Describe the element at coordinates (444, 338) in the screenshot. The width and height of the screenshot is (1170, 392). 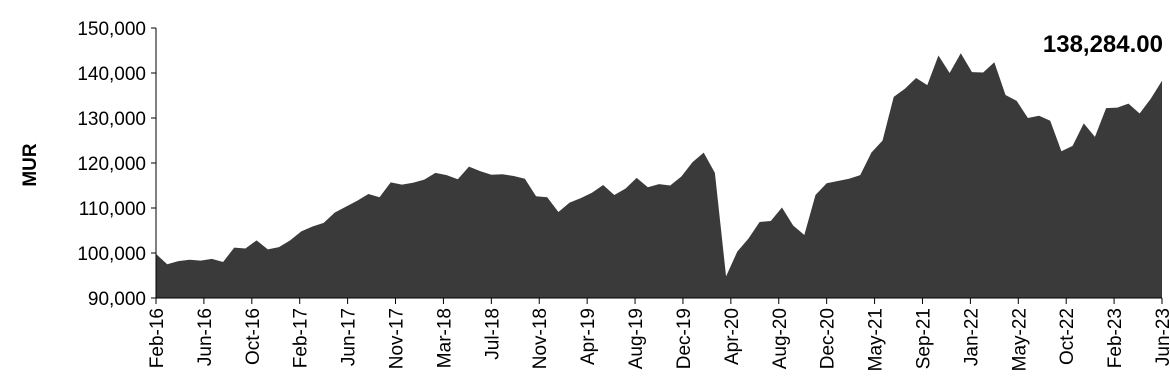
I see `x-tick-label: Mar-18` at that location.